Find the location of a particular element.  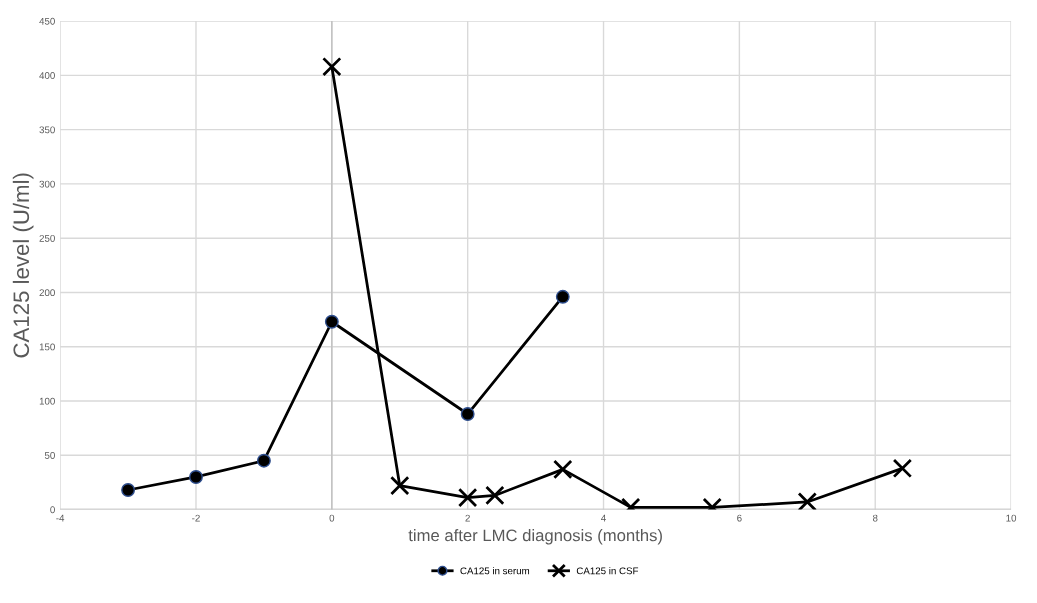

y-tick-label: 200 is located at coordinates (47, 293).